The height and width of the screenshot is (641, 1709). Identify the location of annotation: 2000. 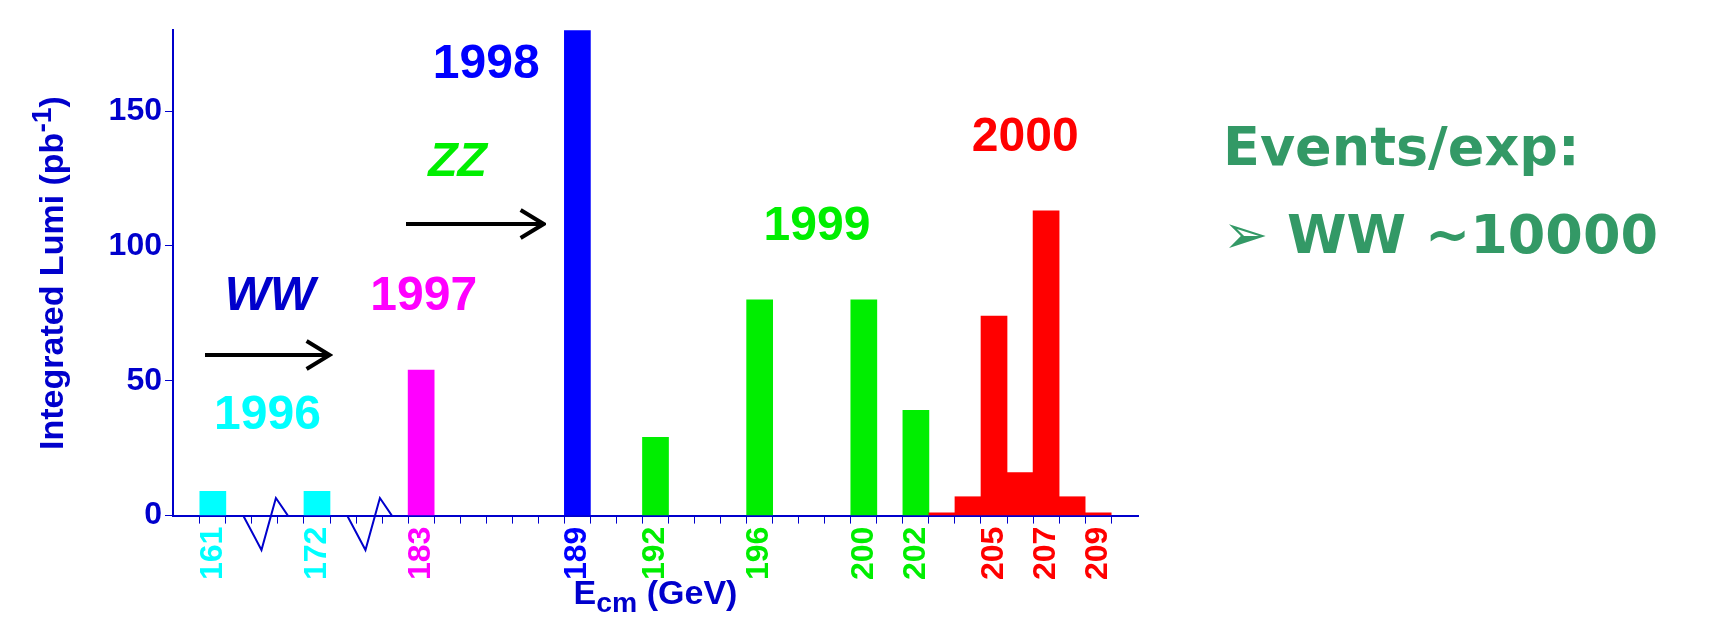
(1025, 135).